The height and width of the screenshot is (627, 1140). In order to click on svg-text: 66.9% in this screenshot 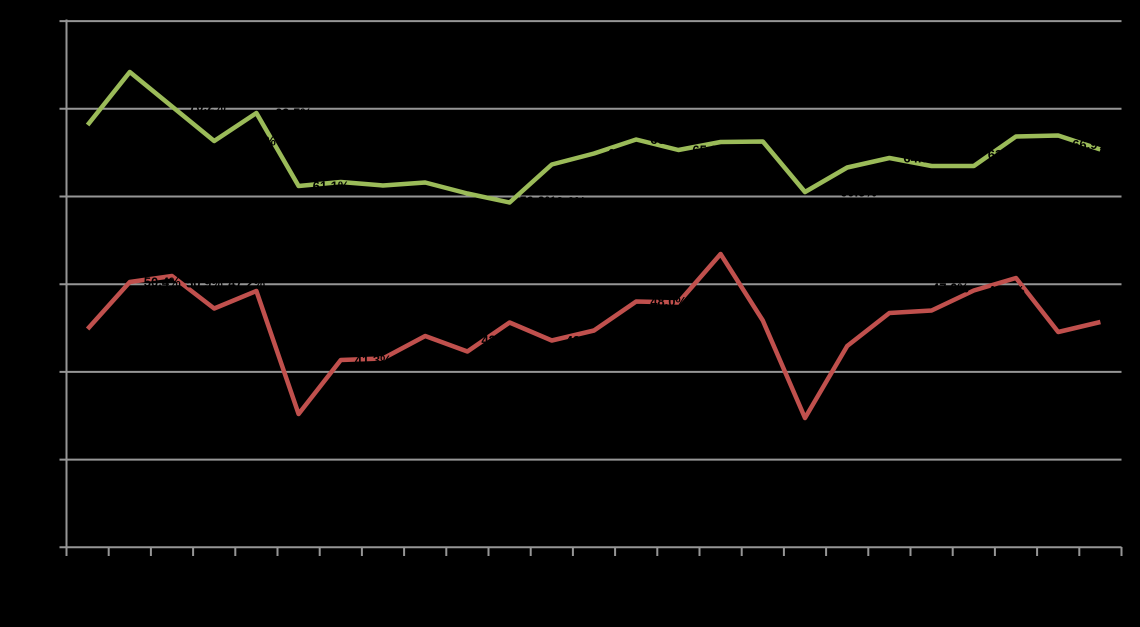, I will do `click(1090, 144)`.